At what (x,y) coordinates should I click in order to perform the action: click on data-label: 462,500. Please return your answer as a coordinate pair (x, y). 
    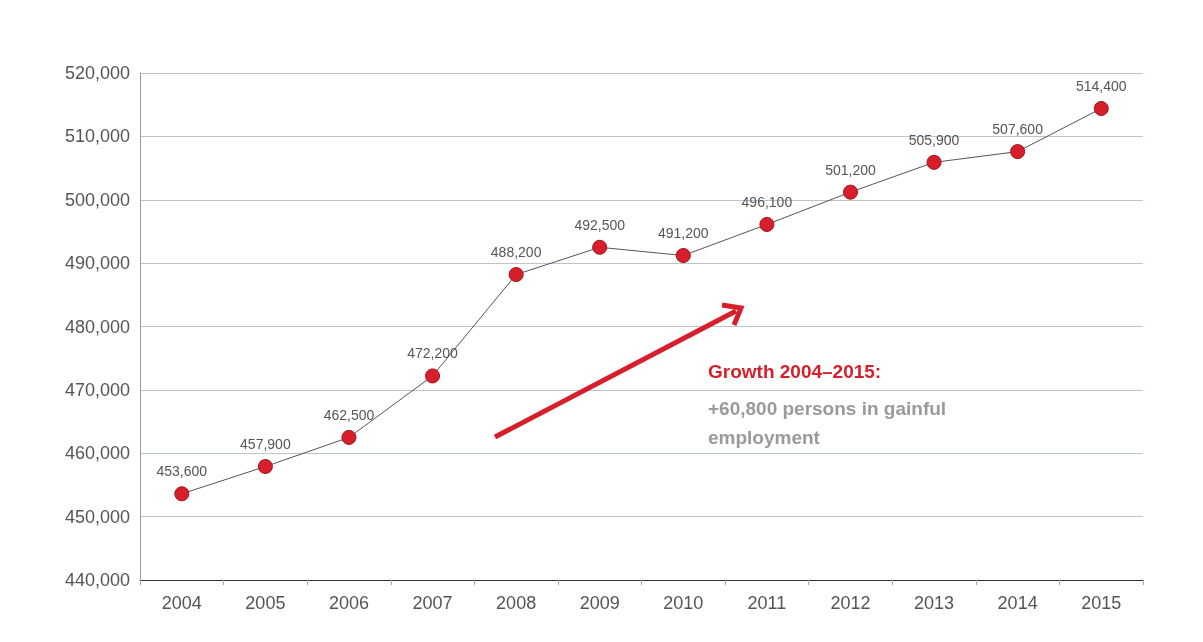
    Looking at the image, I should click on (349, 414).